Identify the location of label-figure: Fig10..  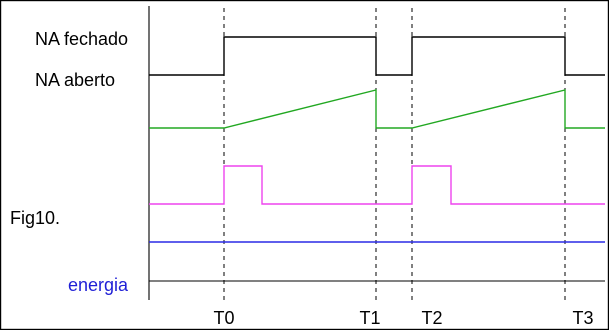
(35, 218).